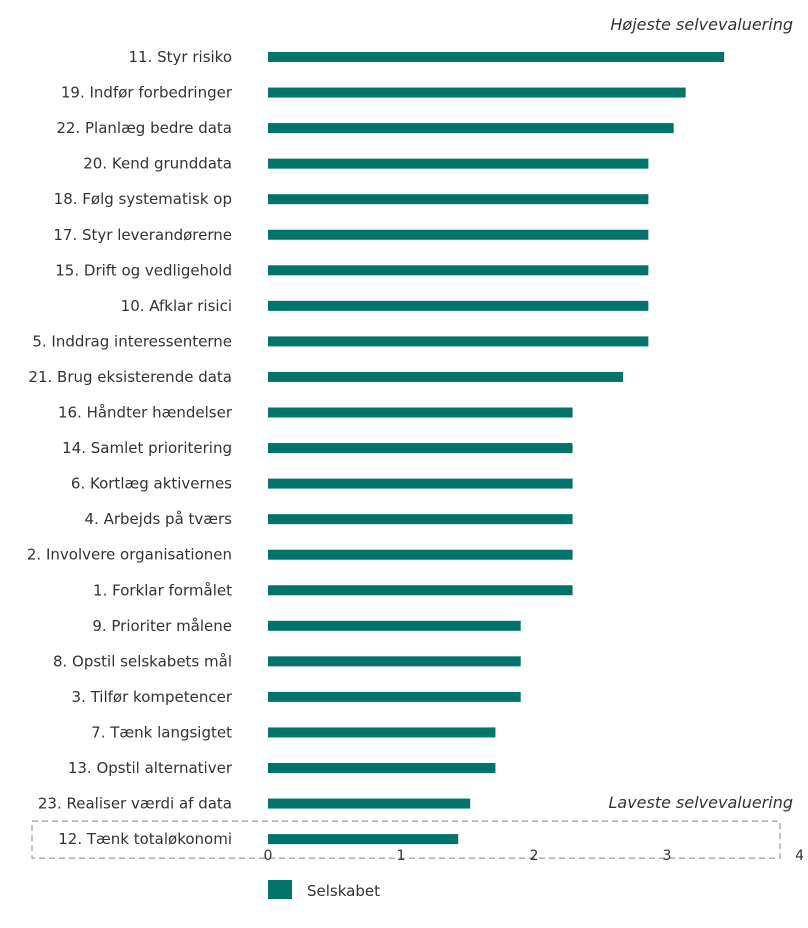  What do you see at coordinates (135, 804) in the screenshot?
I see `category-label: 23. Realiser værdi af data` at bounding box center [135, 804].